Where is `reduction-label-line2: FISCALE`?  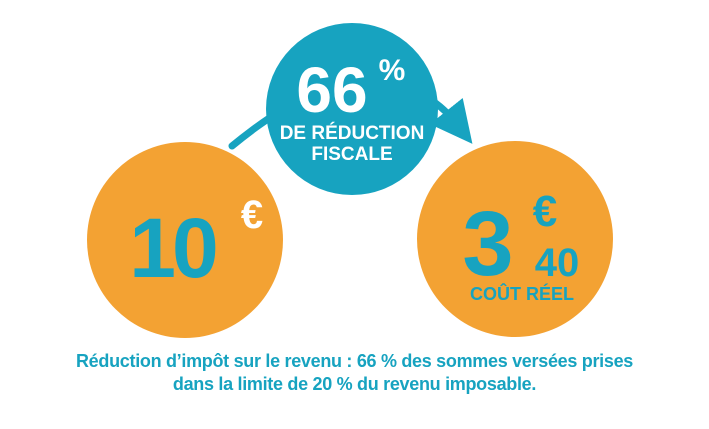
reduction-label-line2: FISCALE is located at coordinates (351, 154).